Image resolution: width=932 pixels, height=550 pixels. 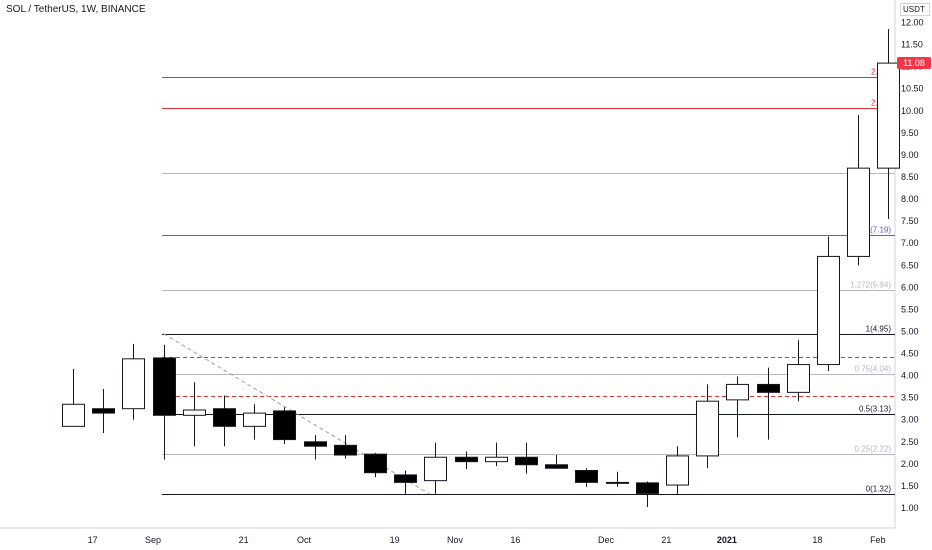 What do you see at coordinates (910, 243) in the screenshot?
I see `price-tick-label: 7.00` at bounding box center [910, 243].